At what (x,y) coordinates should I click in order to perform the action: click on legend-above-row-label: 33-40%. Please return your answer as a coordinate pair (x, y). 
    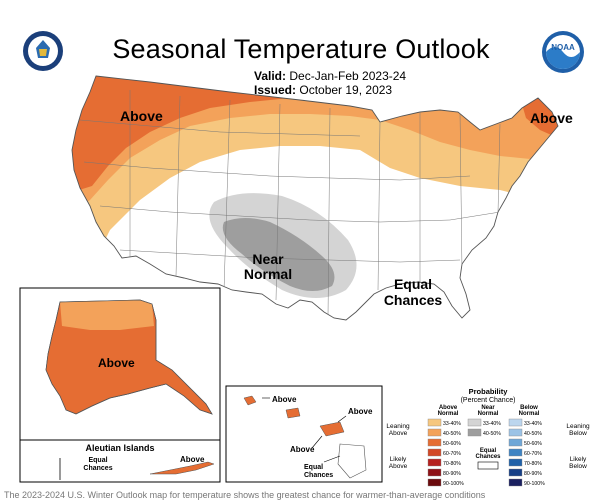
    Looking at the image, I should click on (452, 424).